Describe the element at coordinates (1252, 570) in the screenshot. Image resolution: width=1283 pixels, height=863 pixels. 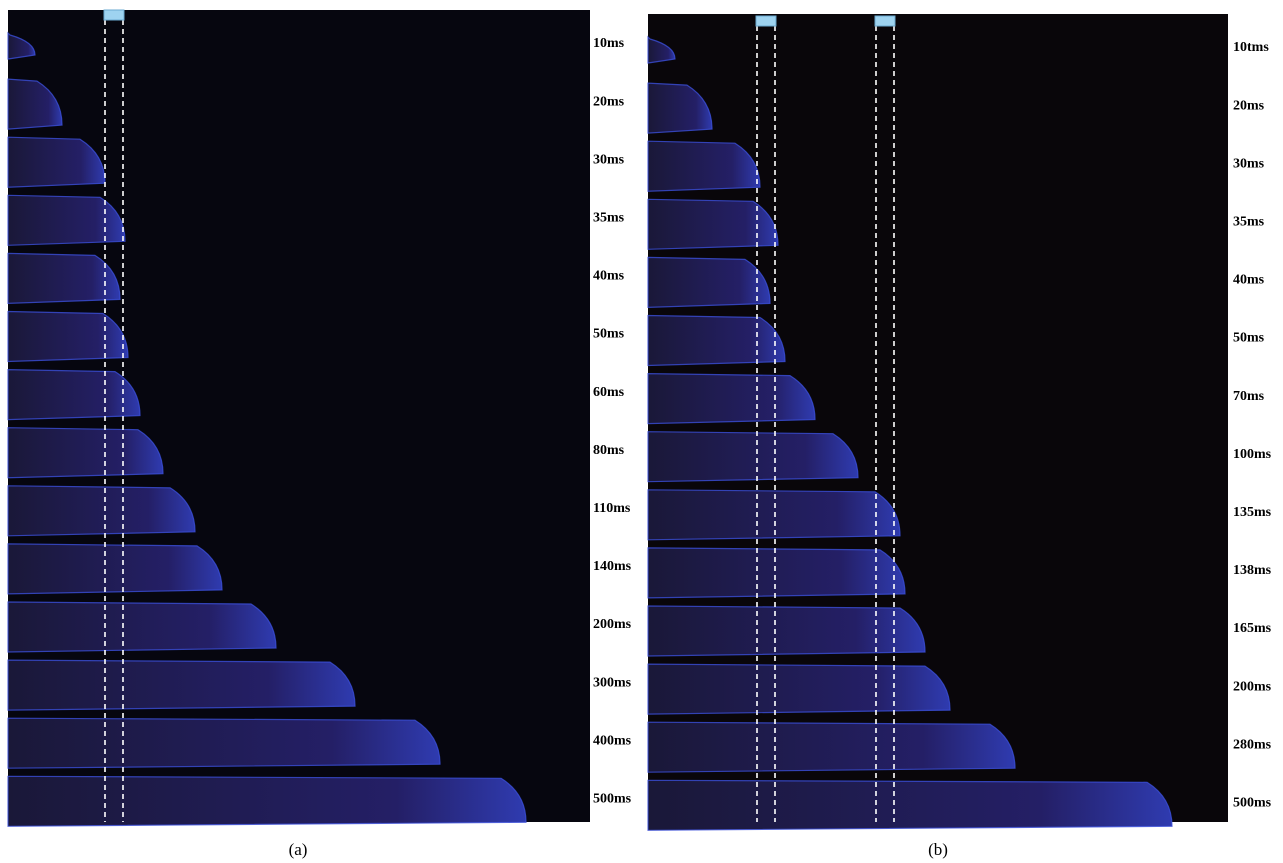
I see `frame-label: 138ms` at that location.